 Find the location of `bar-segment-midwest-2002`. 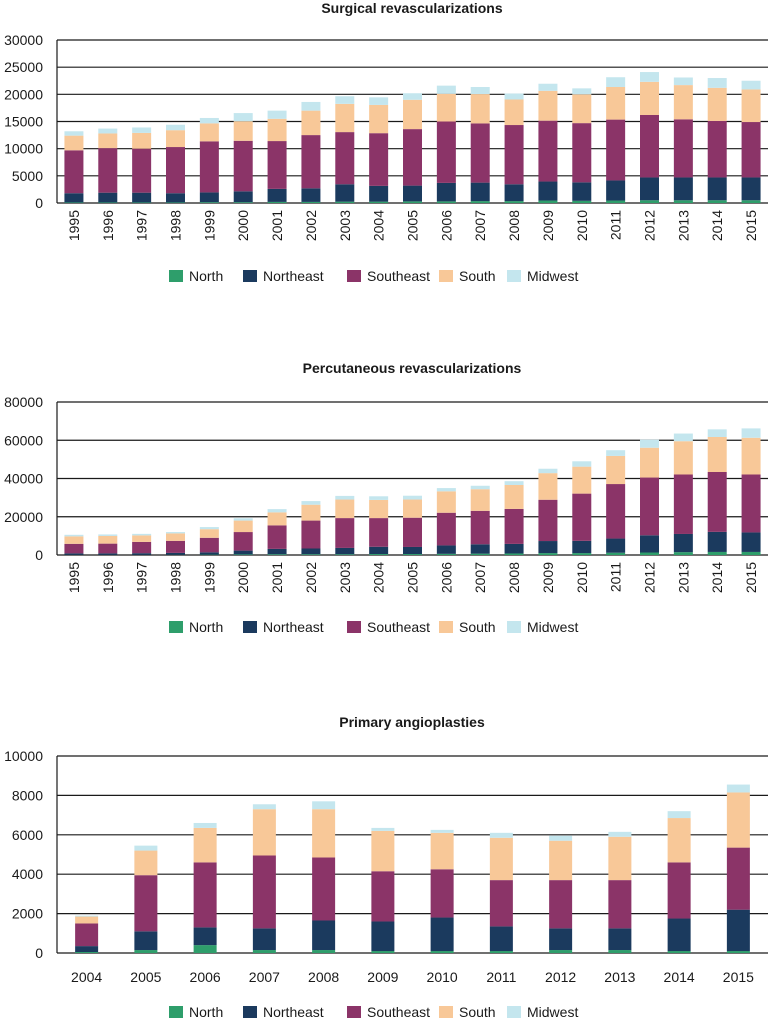

bar-segment-midwest-2002 is located at coordinates (311, 503).